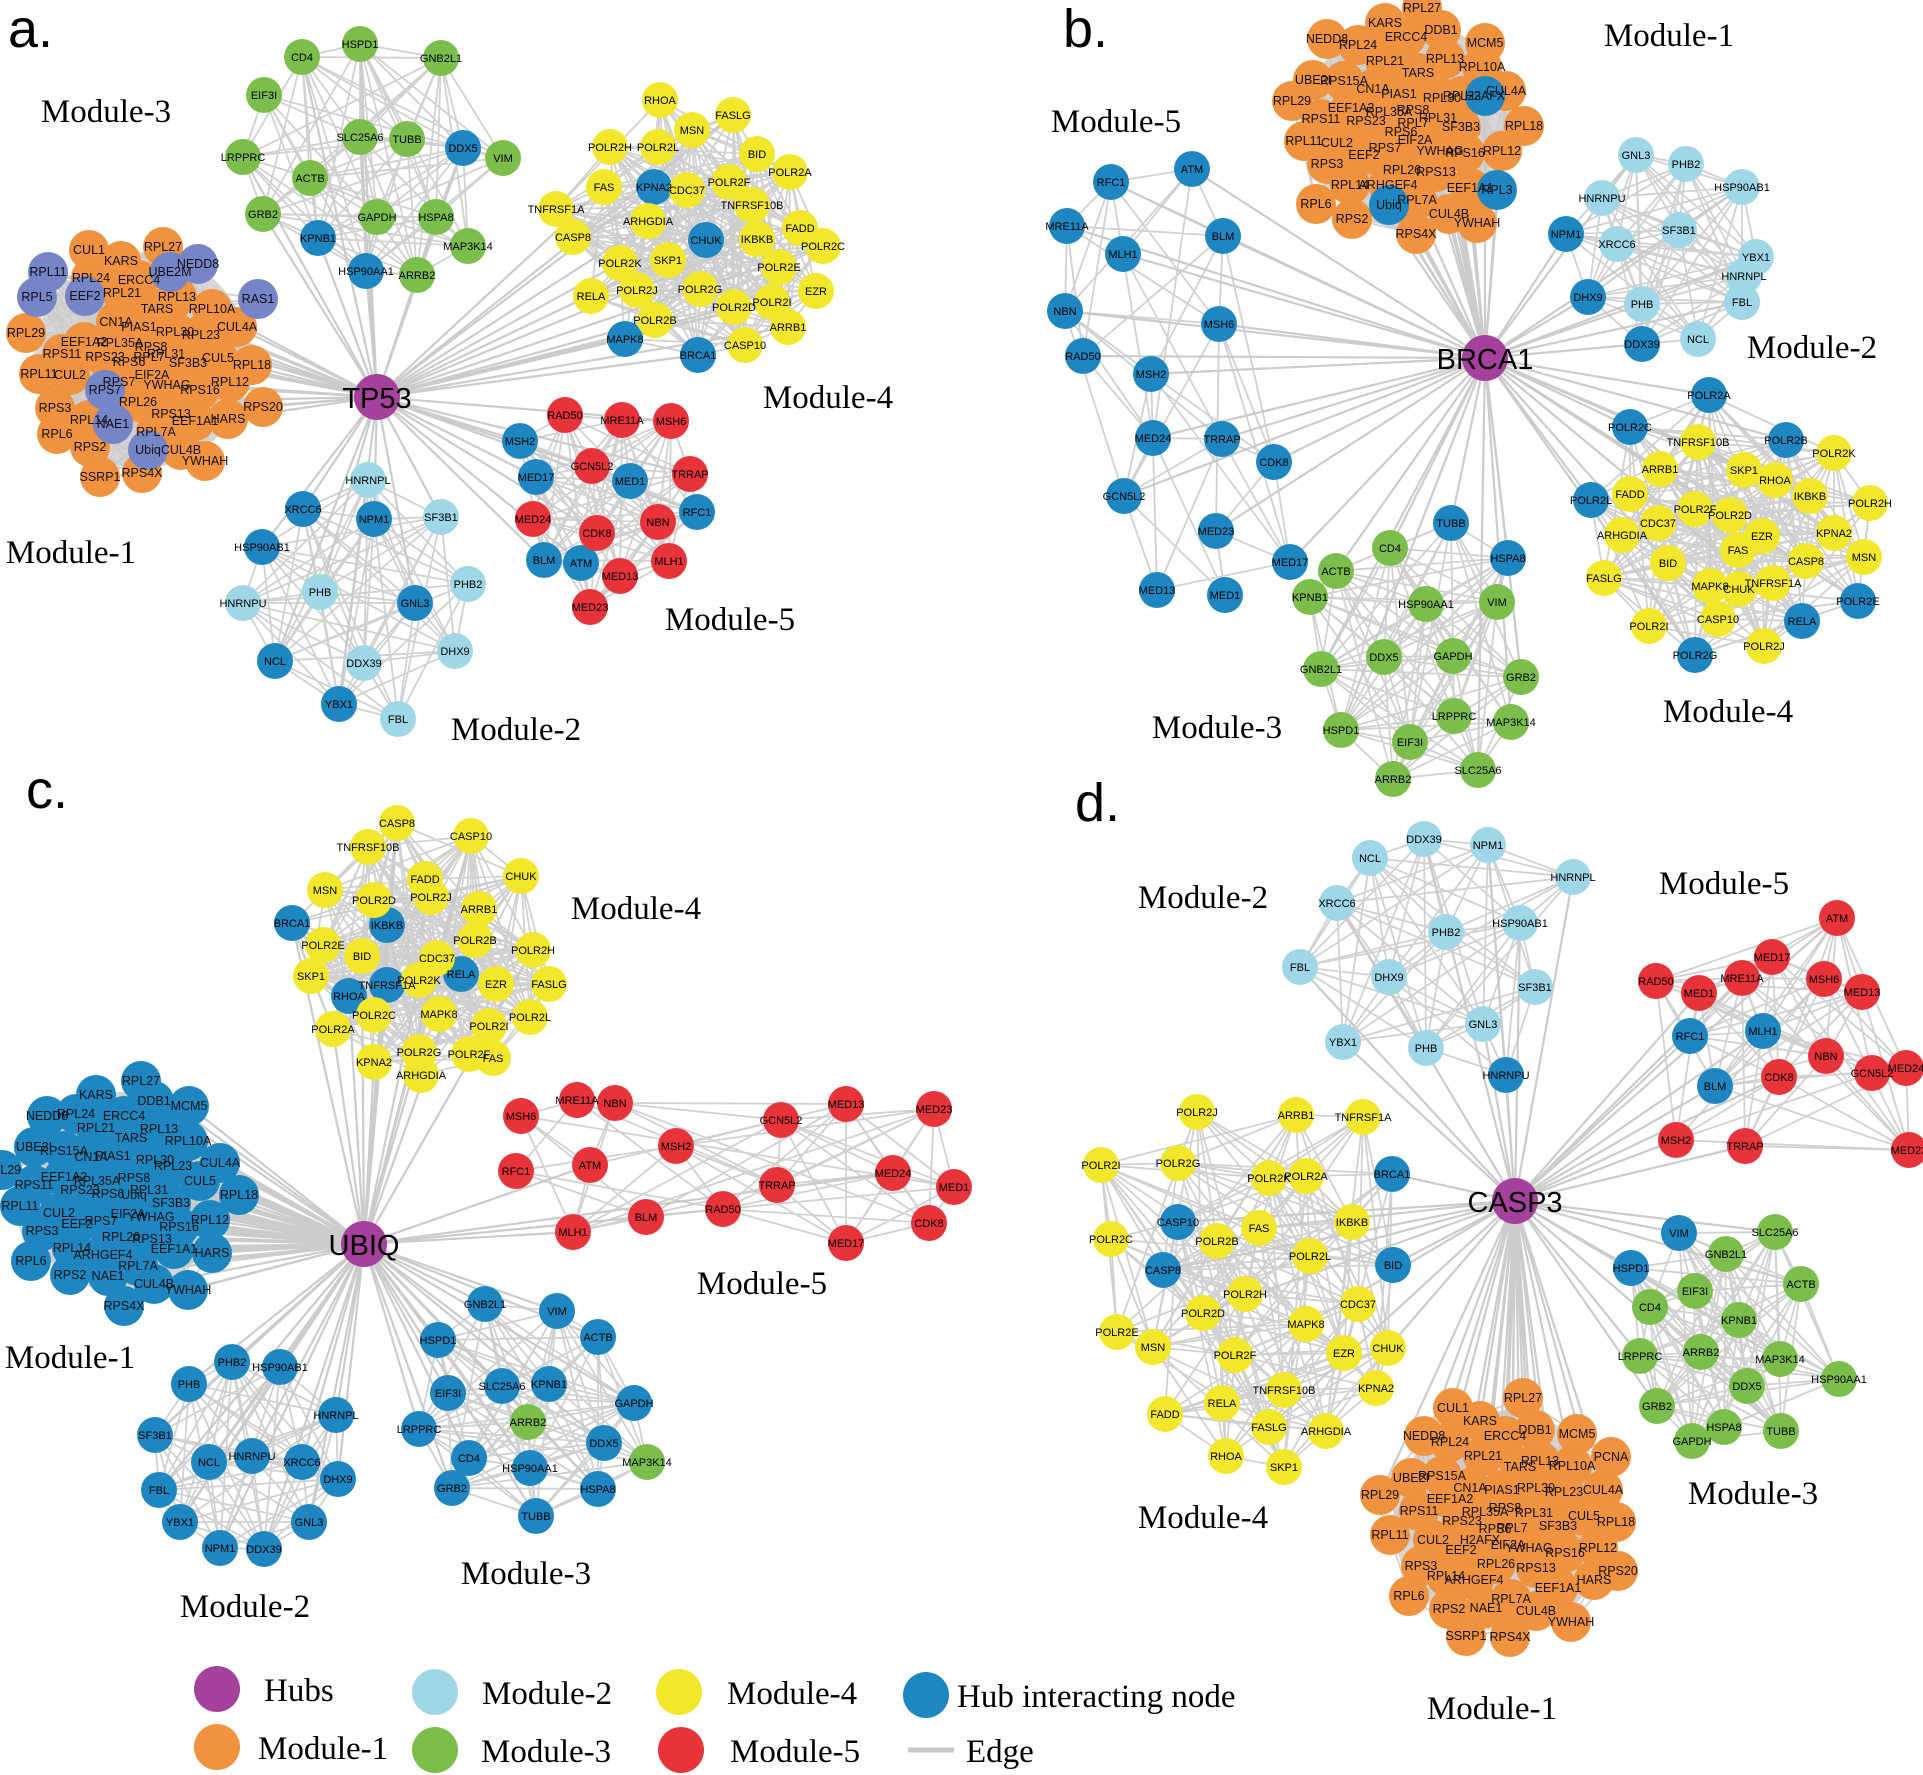  I want to click on svg-text: Module-1, so click(71, 553).